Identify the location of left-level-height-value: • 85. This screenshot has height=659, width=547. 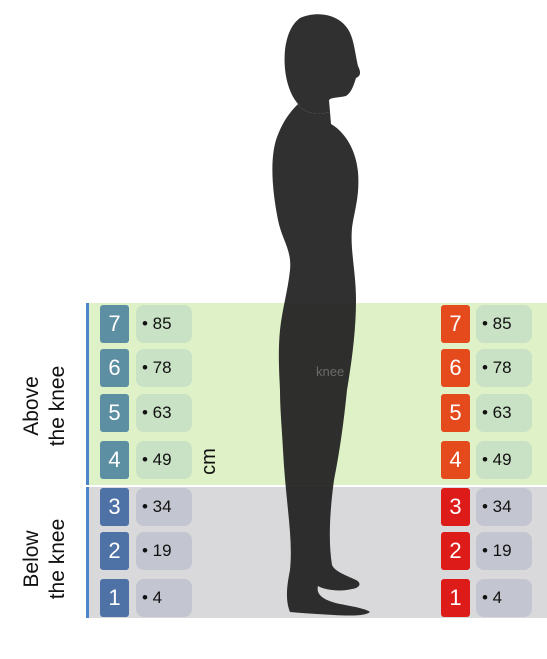
(164, 324).